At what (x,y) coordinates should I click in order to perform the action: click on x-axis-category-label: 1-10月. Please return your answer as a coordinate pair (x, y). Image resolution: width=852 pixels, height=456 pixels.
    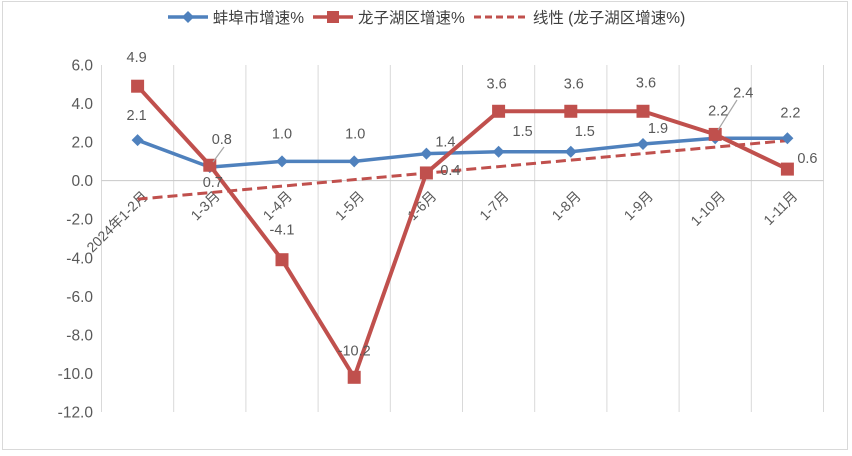
    Looking at the image, I should click on (707, 208).